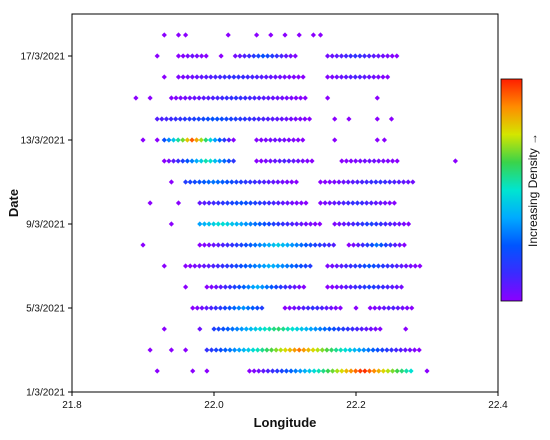  Describe the element at coordinates (511, 190) in the screenshot. I see `colorbar` at that location.